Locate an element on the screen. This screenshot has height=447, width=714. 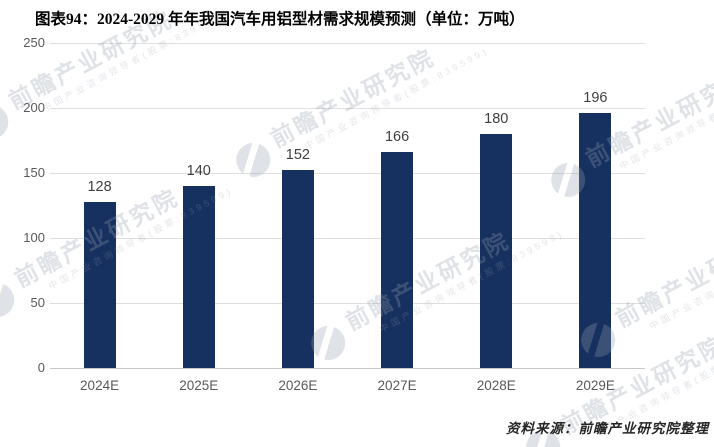
bar-value-label: 128 is located at coordinates (99, 186).